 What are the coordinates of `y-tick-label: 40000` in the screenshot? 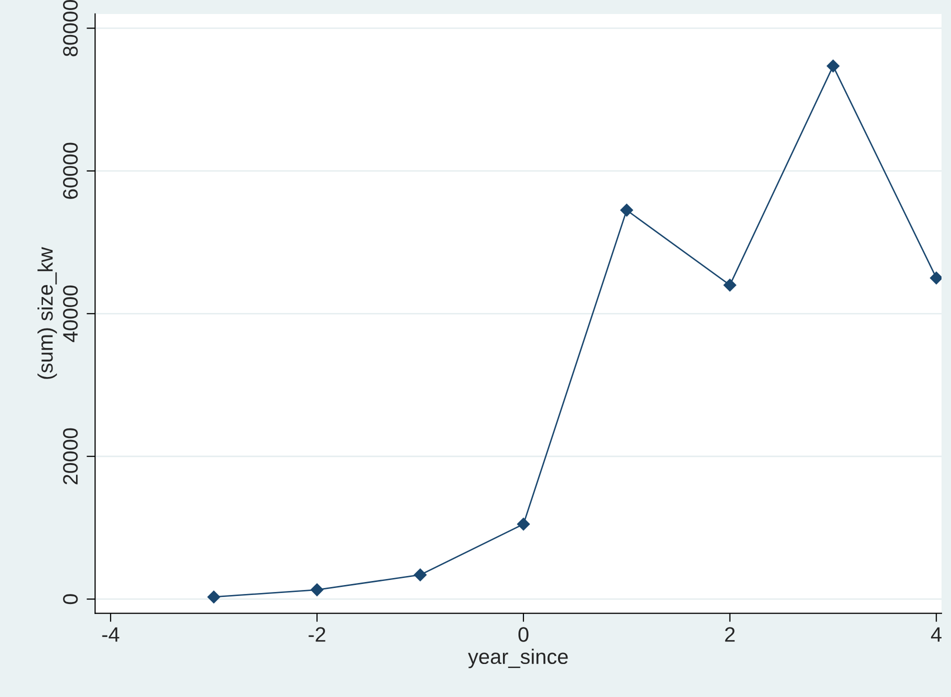 It's located at (70, 313).